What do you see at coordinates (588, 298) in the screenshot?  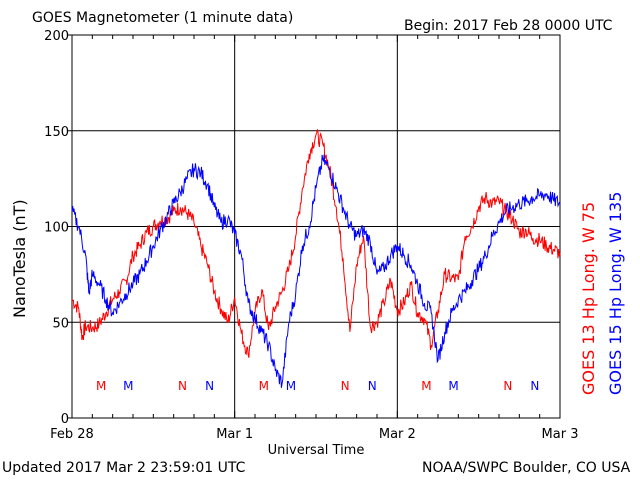 I see `legend-goes13: GOES 13 Hp Long. W 75` at bounding box center [588, 298].